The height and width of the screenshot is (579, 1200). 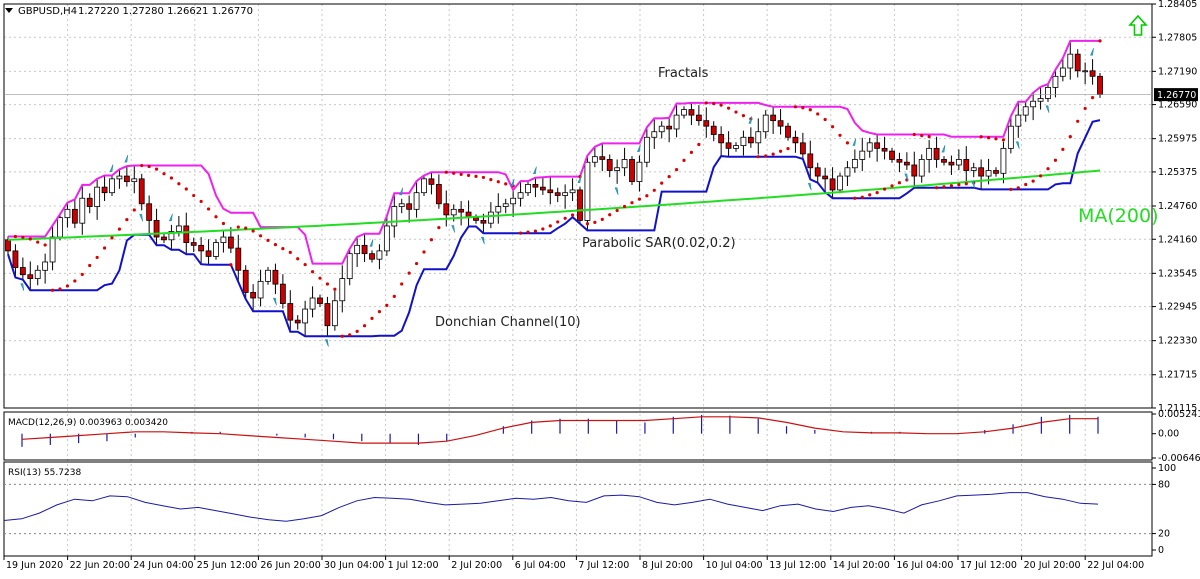 I want to click on time-tick-label: 24 Jun 04:00, so click(x=163, y=565).